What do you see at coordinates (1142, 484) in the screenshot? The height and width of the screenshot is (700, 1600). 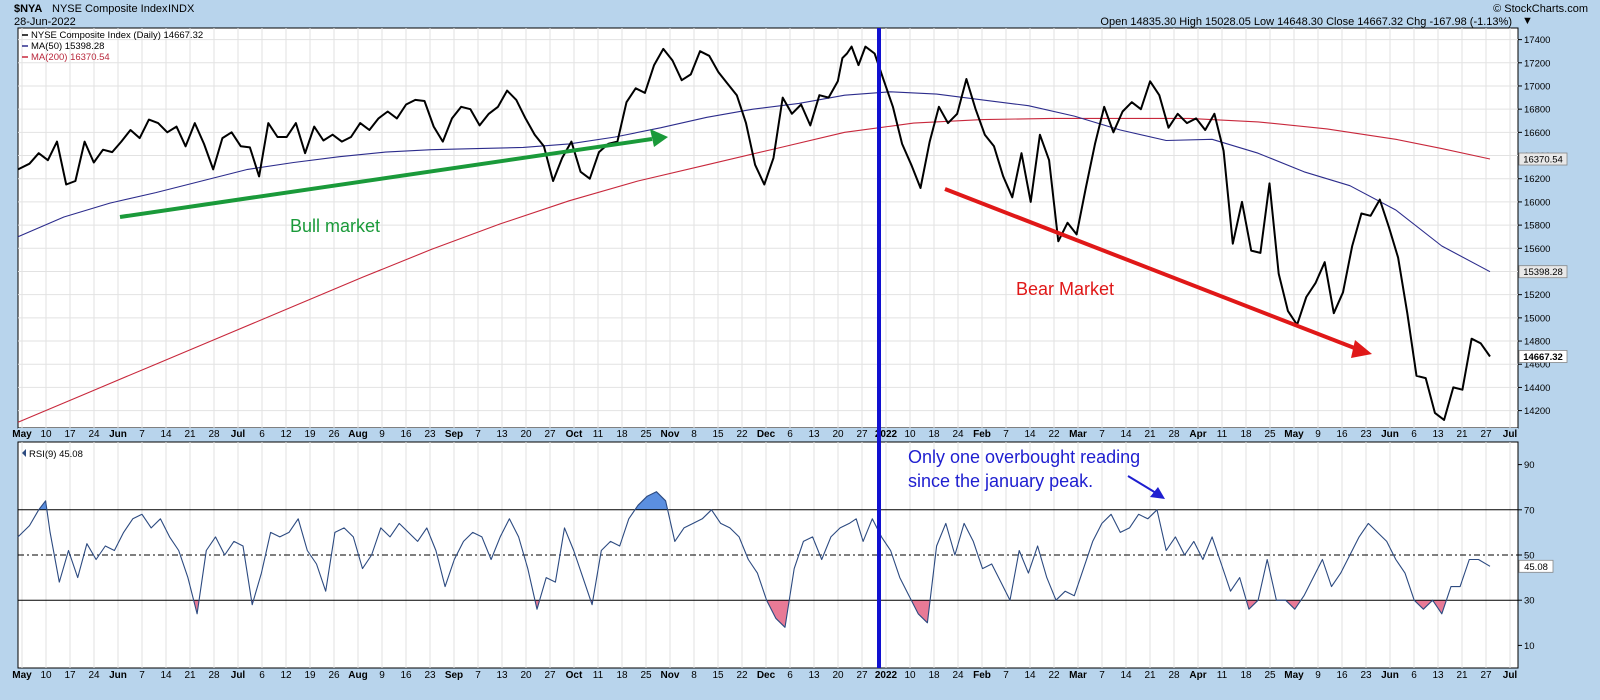 I see `note-arrow` at bounding box center [1142, 484].